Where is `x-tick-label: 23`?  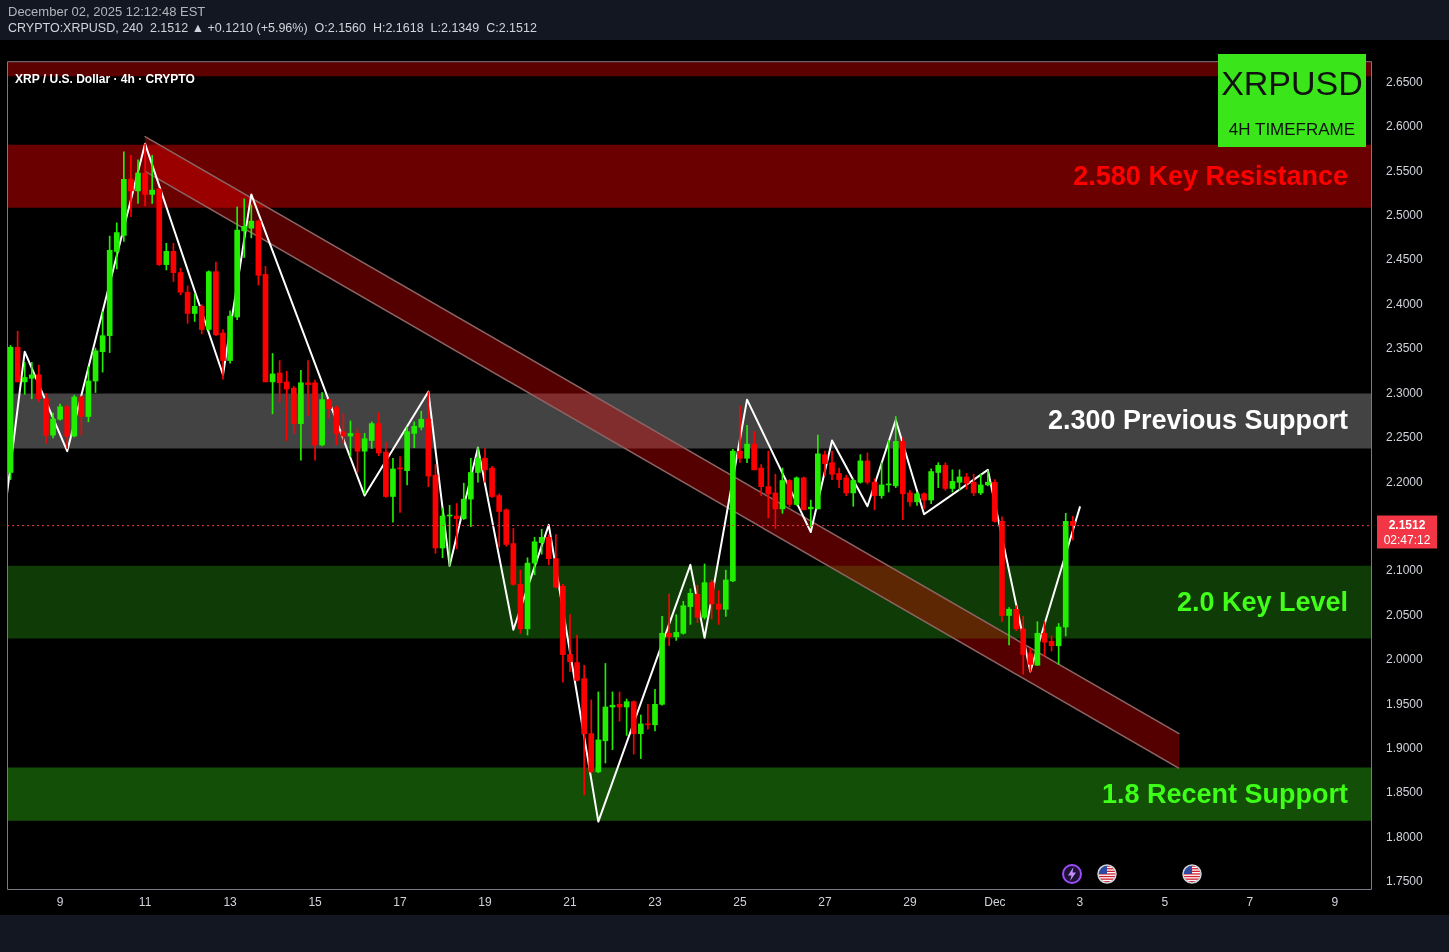
x-tick-label: 23 is located at coordinates (655, 901).